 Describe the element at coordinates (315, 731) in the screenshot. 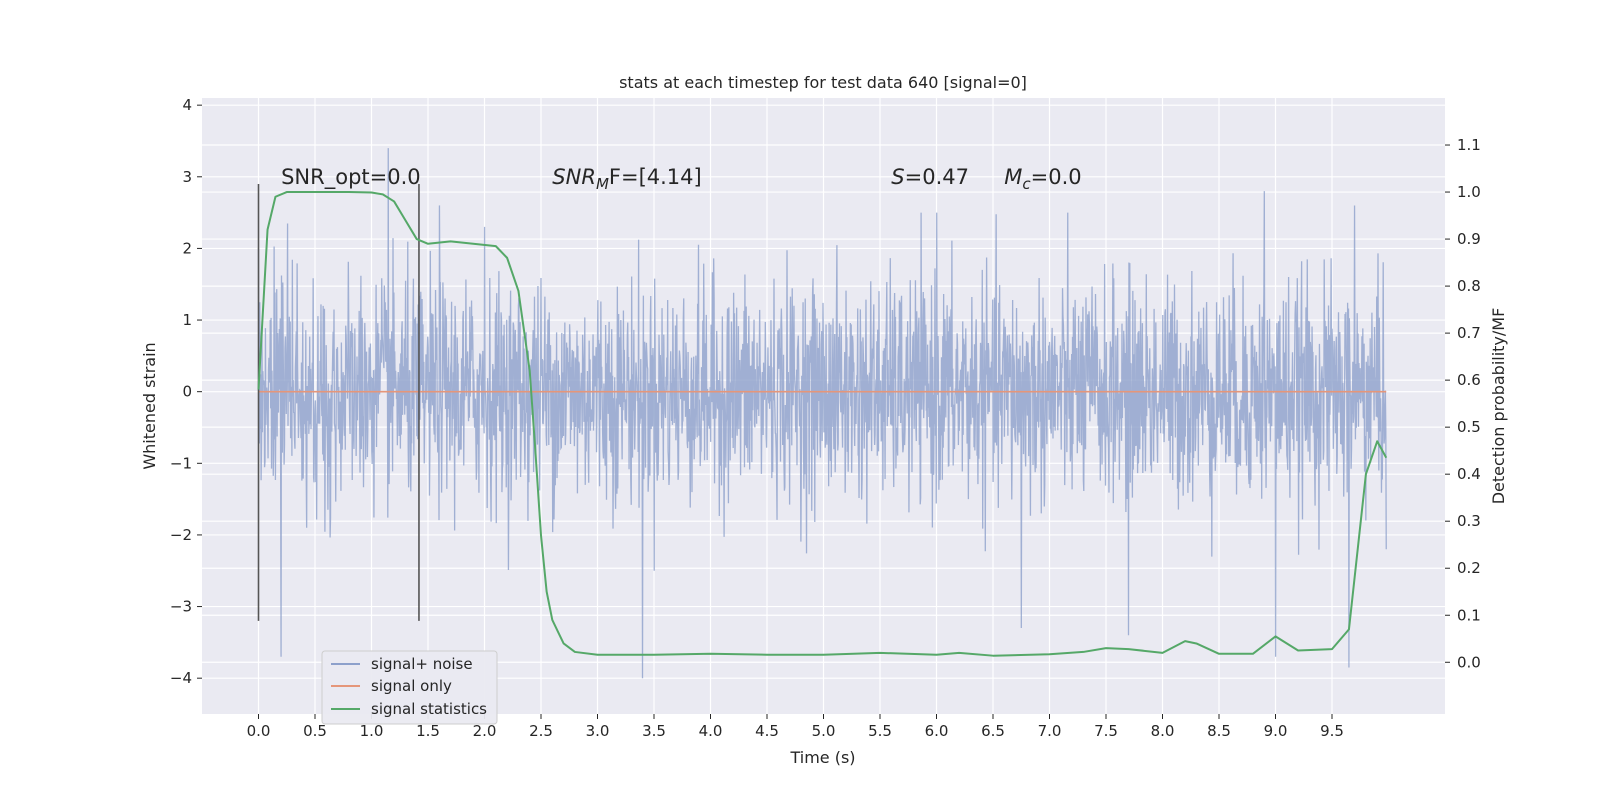

I see `x-tick-label-1: 0.5` at that location.